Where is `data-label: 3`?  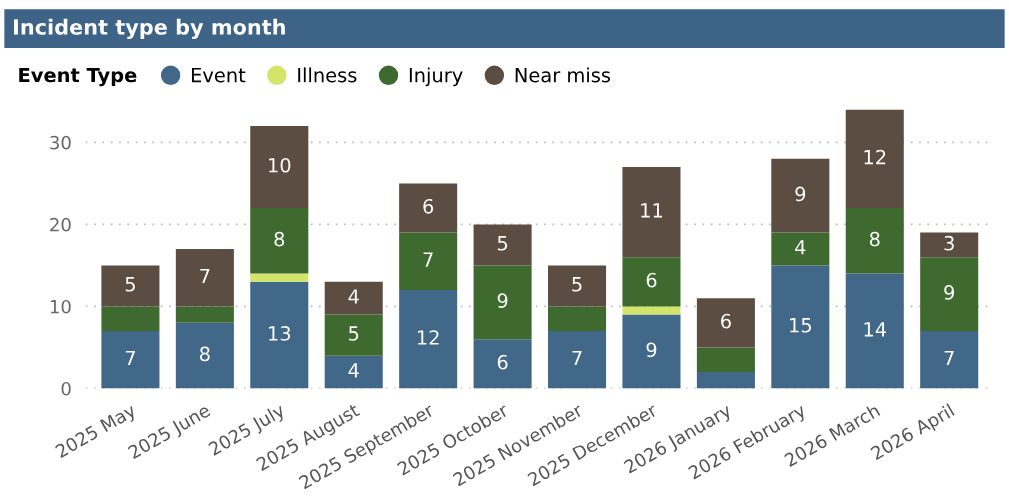
data-label: 3 is located at coordinates (949, 243).